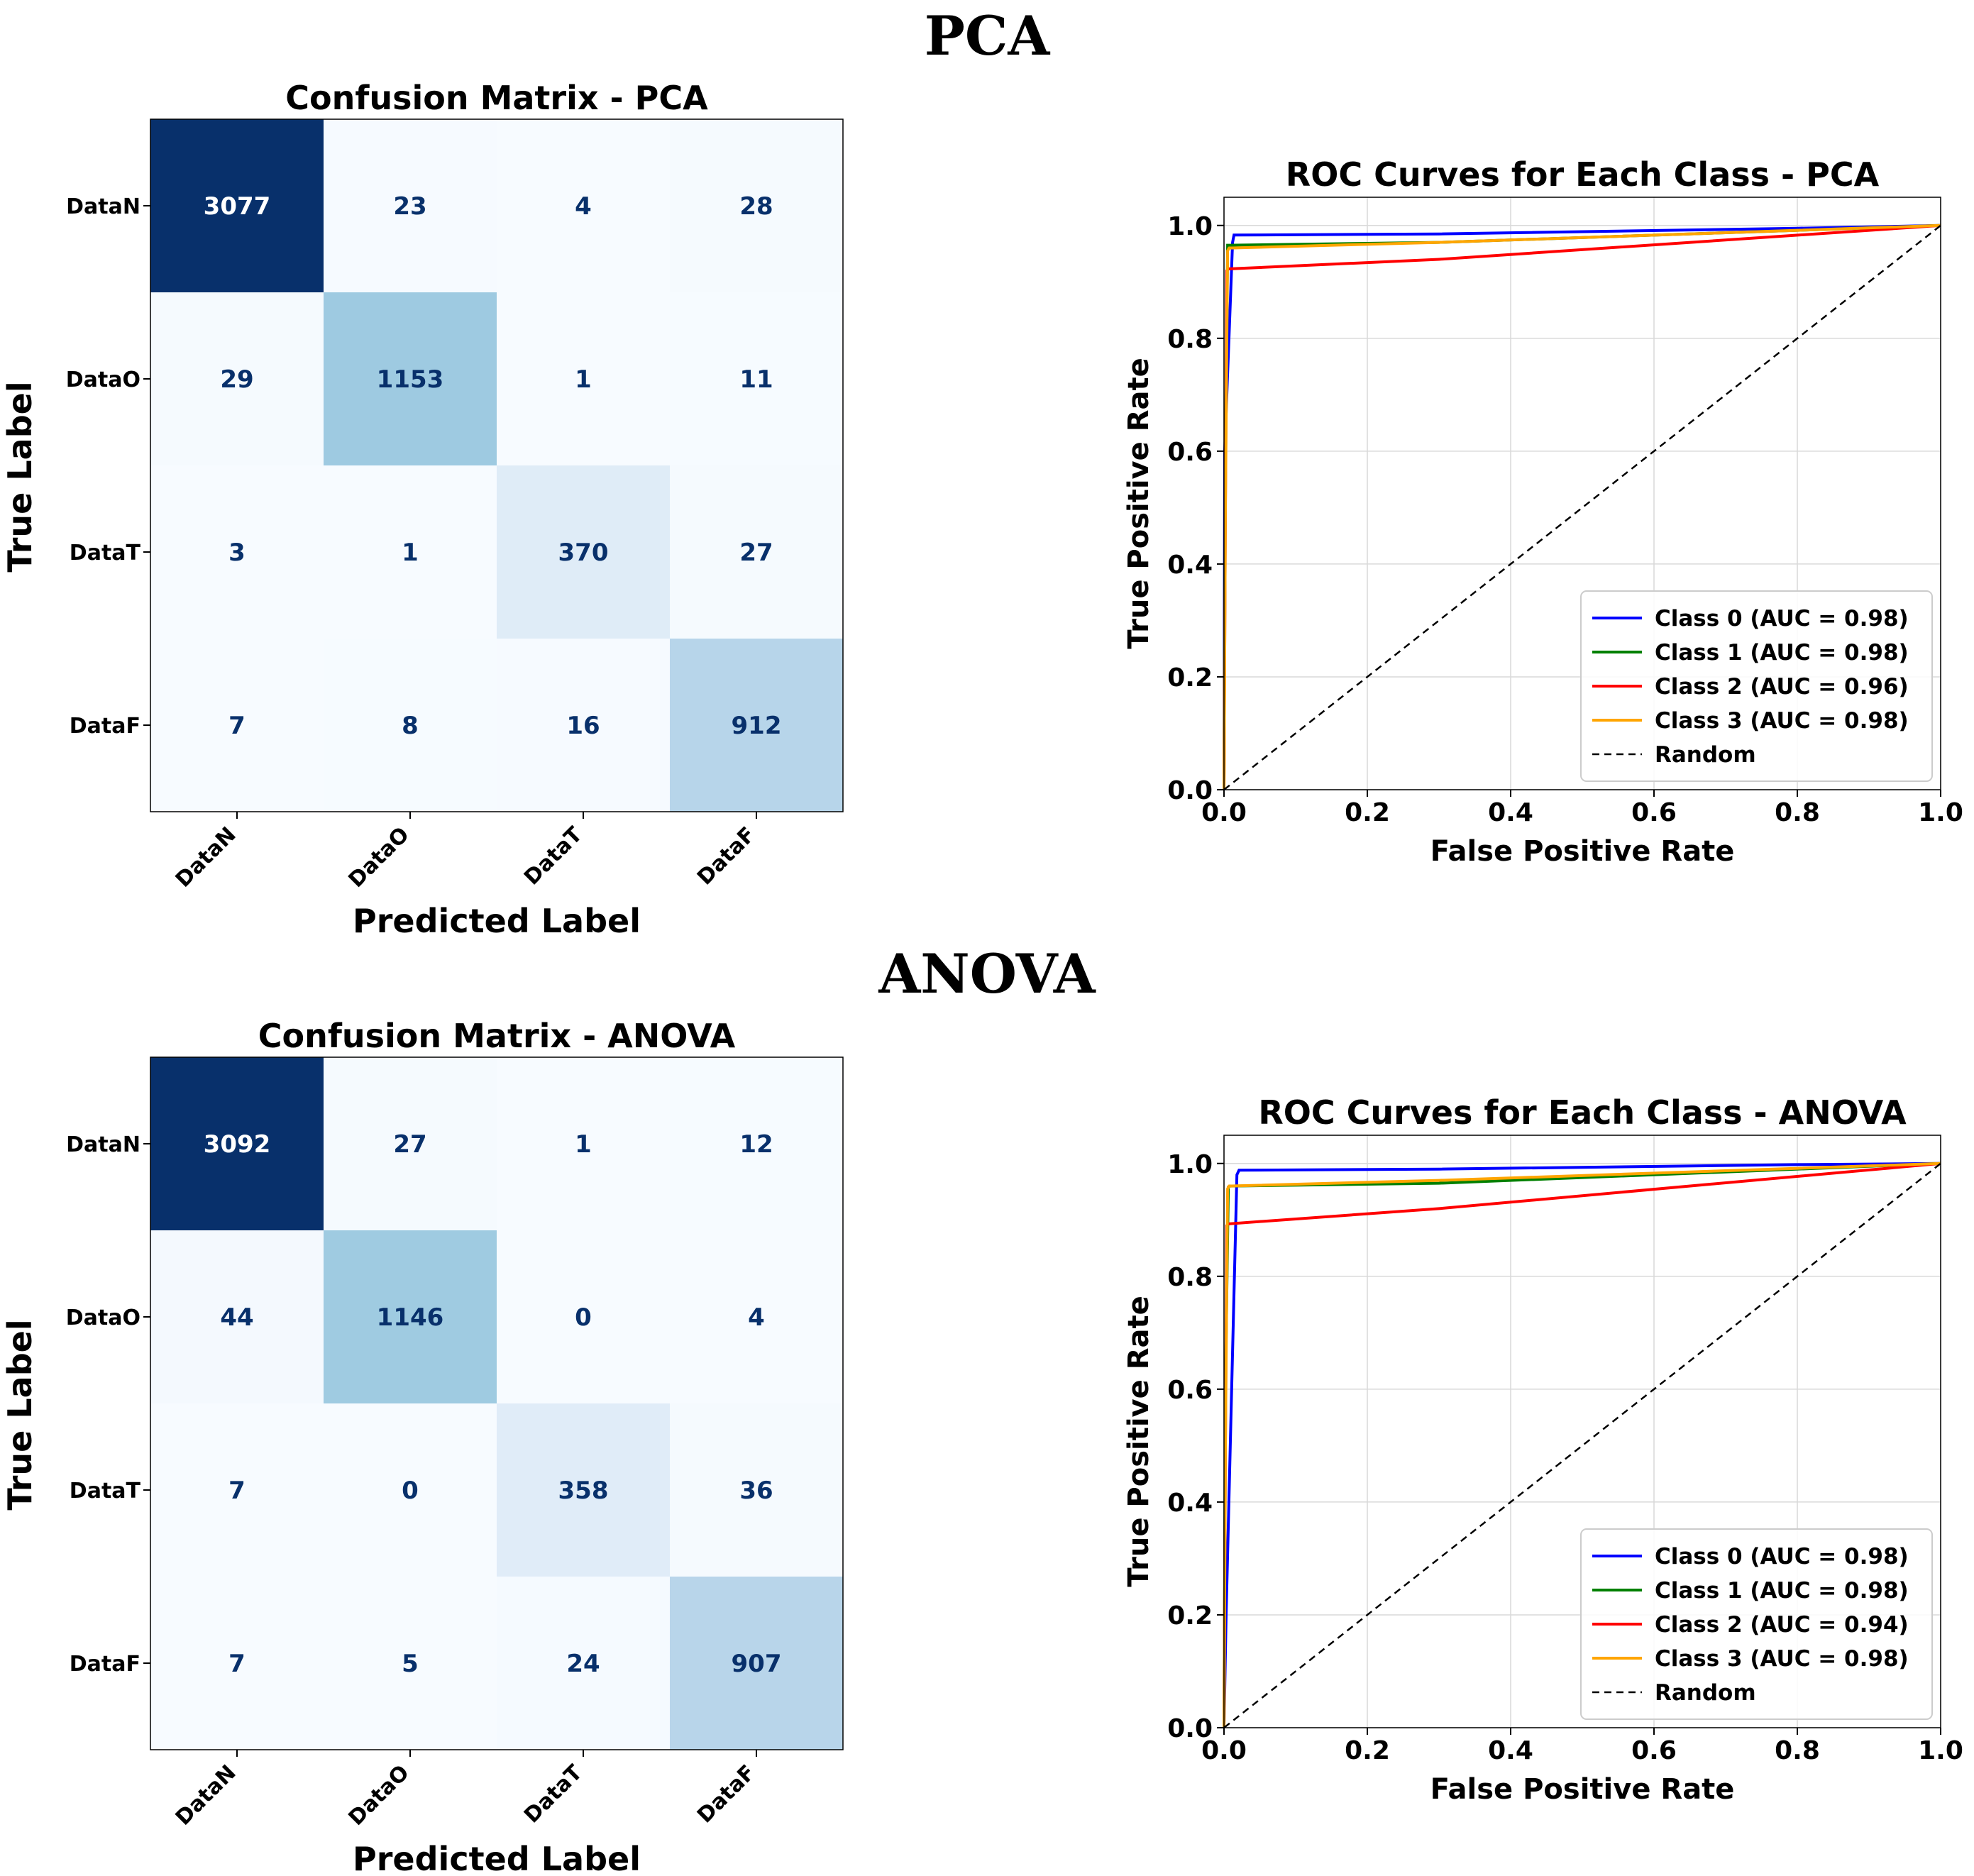 This screenshot has height=1876, width=1974. I want to click on cell-value-label: 370, so click(583, 553).